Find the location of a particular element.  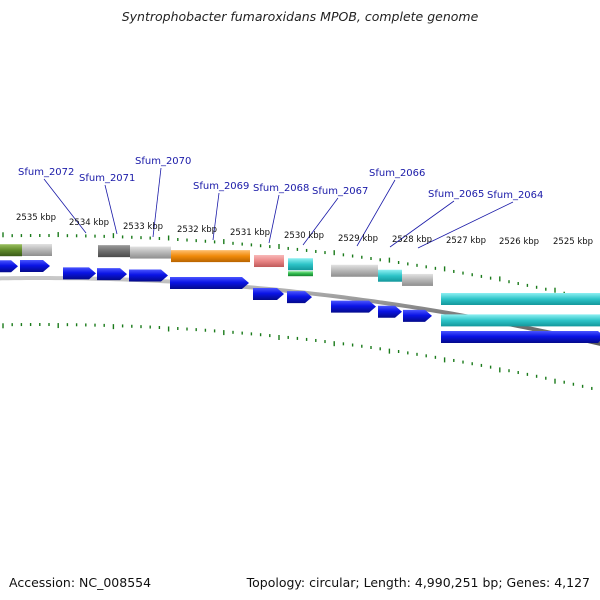

scale-label: 2525 kbp is located at coordinates (573, 242).